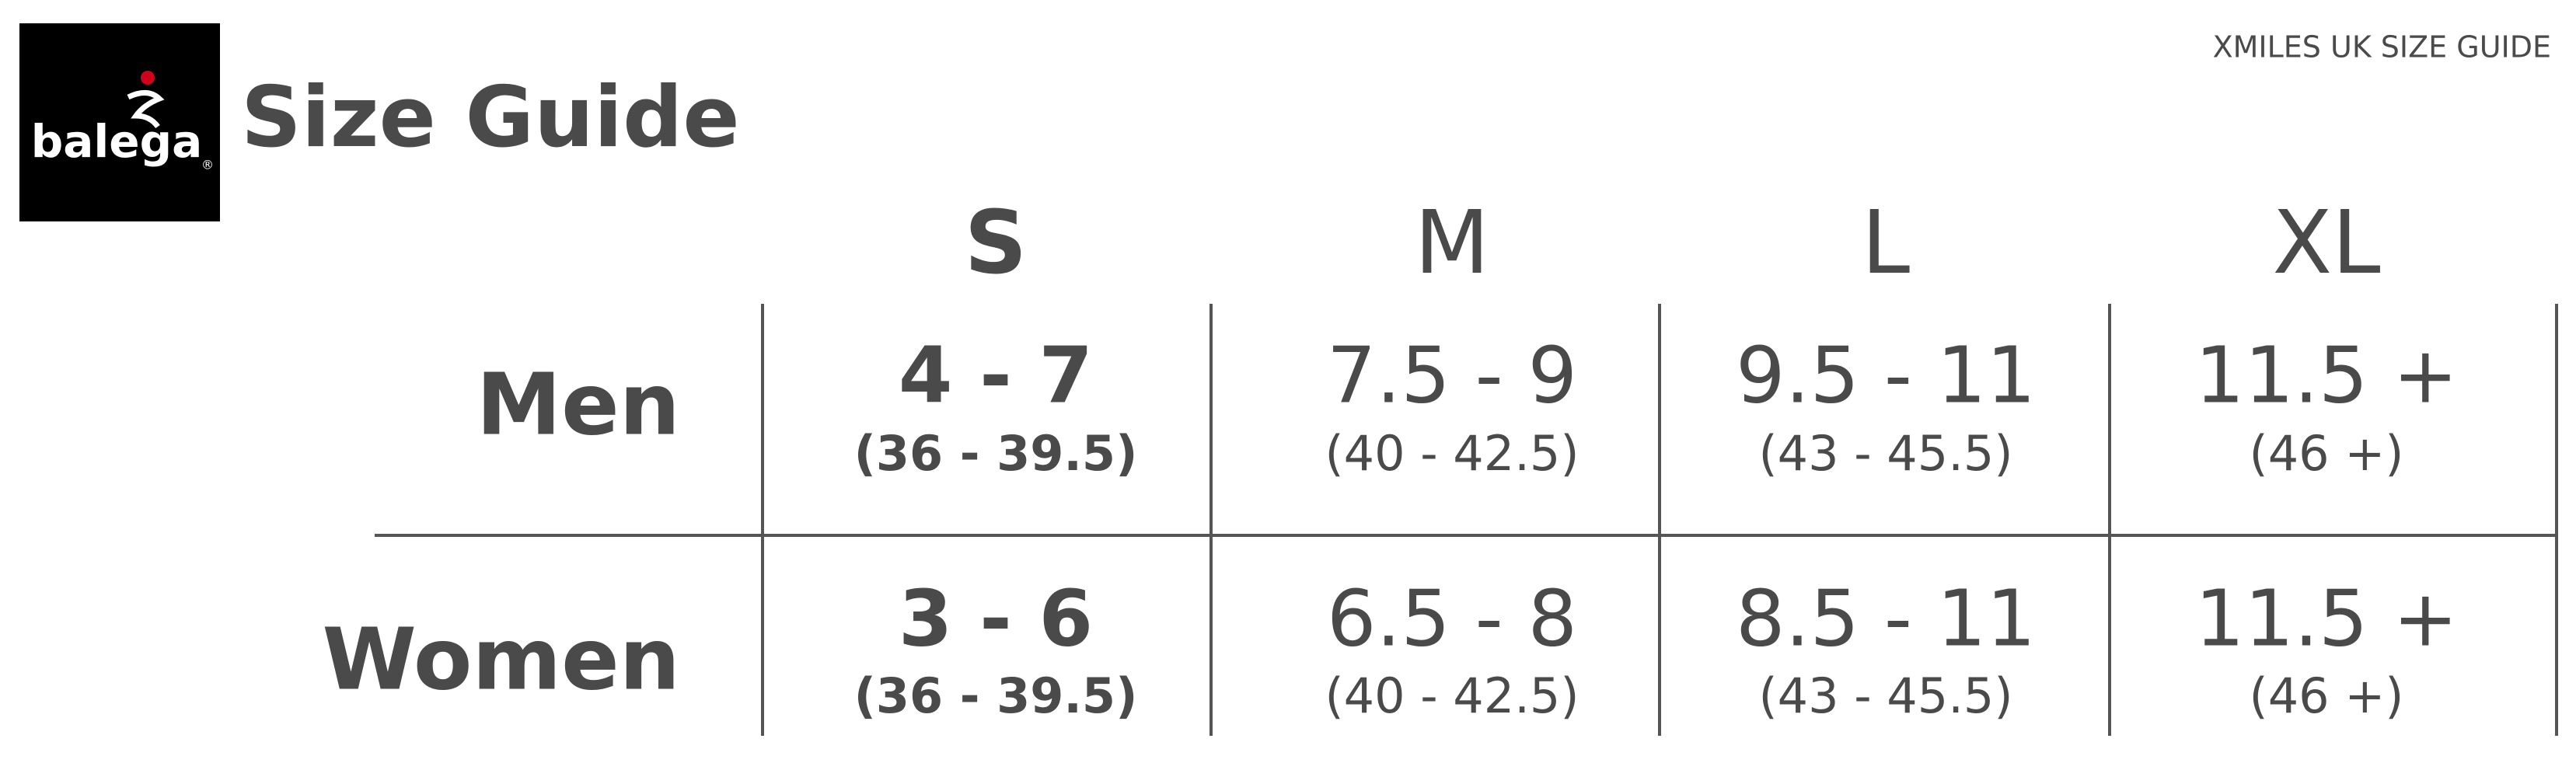  What do you see at coordinates (117, 141) in the screenshot?
I see `logo-text: balega` at bounding box center [117, 141].